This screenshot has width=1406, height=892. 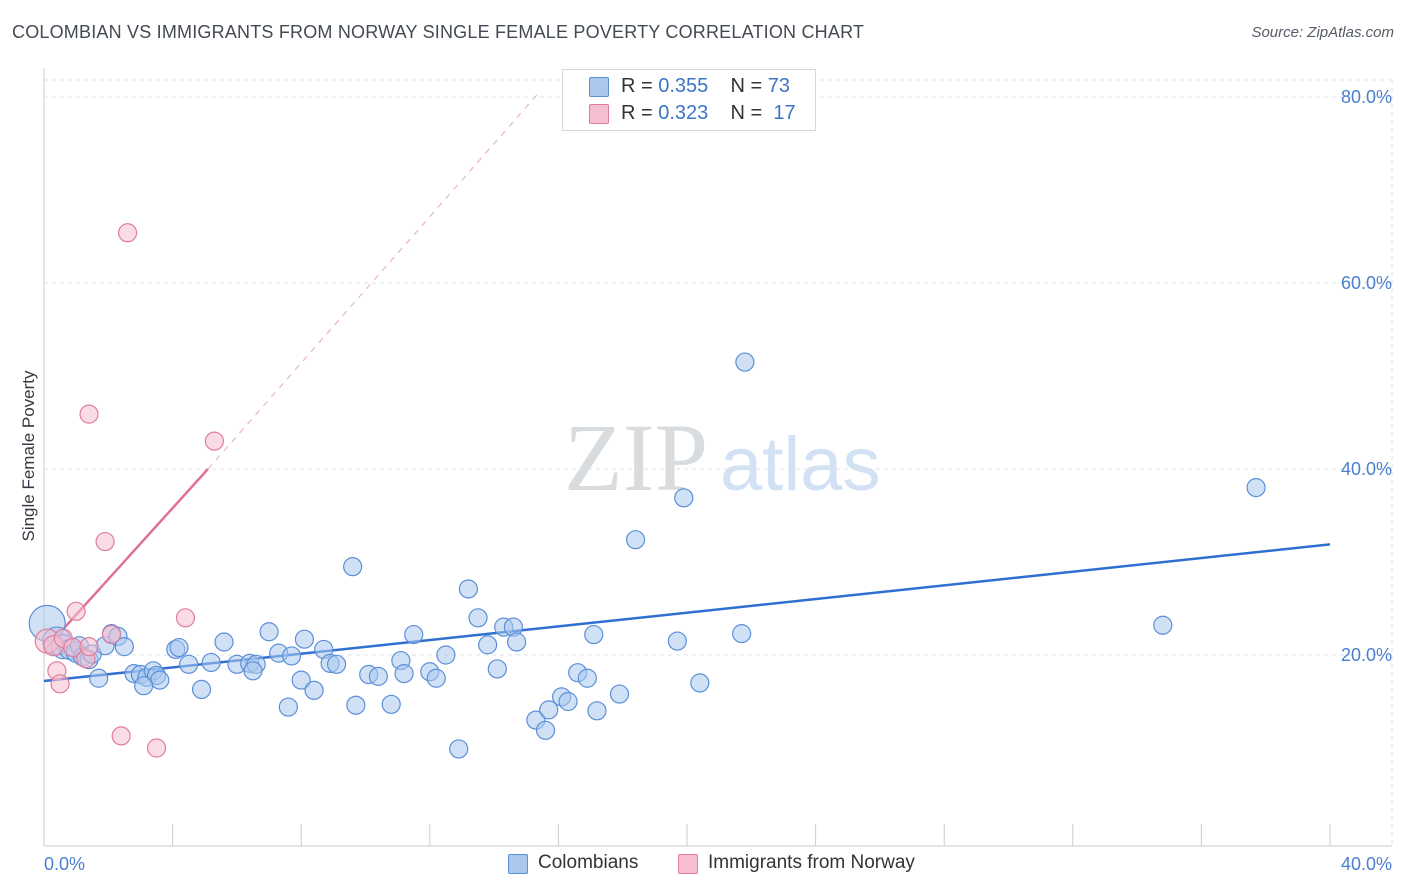 I want to click on watermark: ZIP atlas, so click(x=722, y=457).